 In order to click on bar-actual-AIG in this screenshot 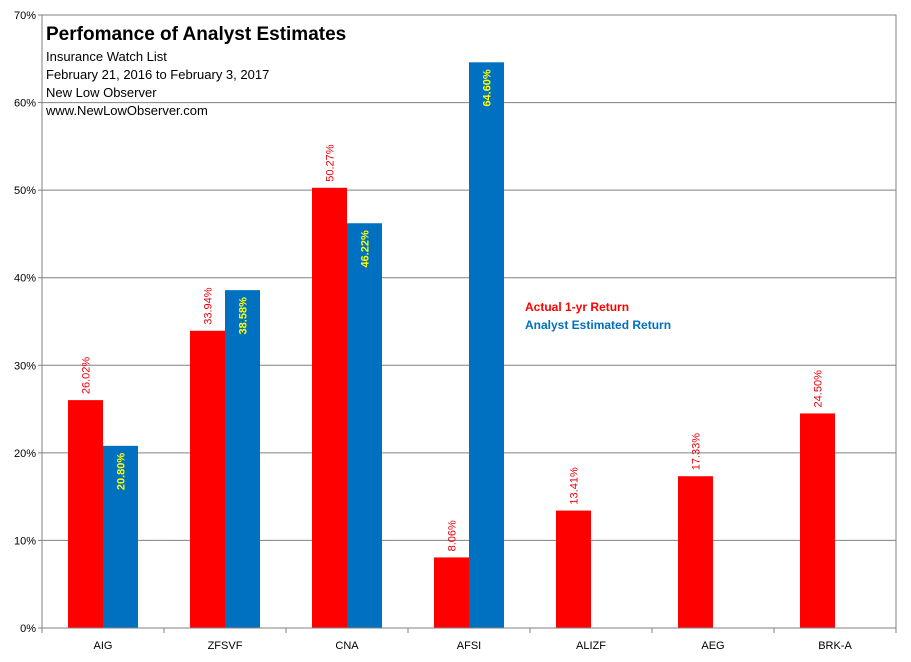, I will do `click(85, 514)`.